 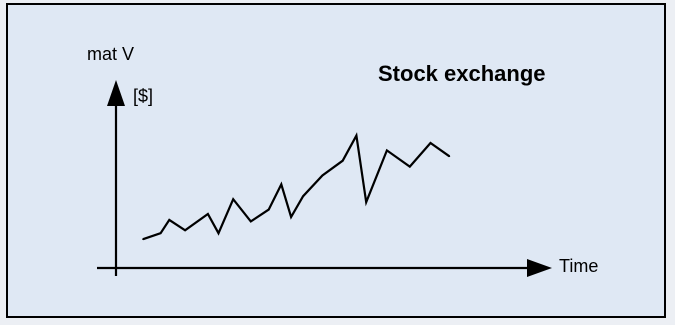 I want to click on data-points, so click(x=296, y=187).